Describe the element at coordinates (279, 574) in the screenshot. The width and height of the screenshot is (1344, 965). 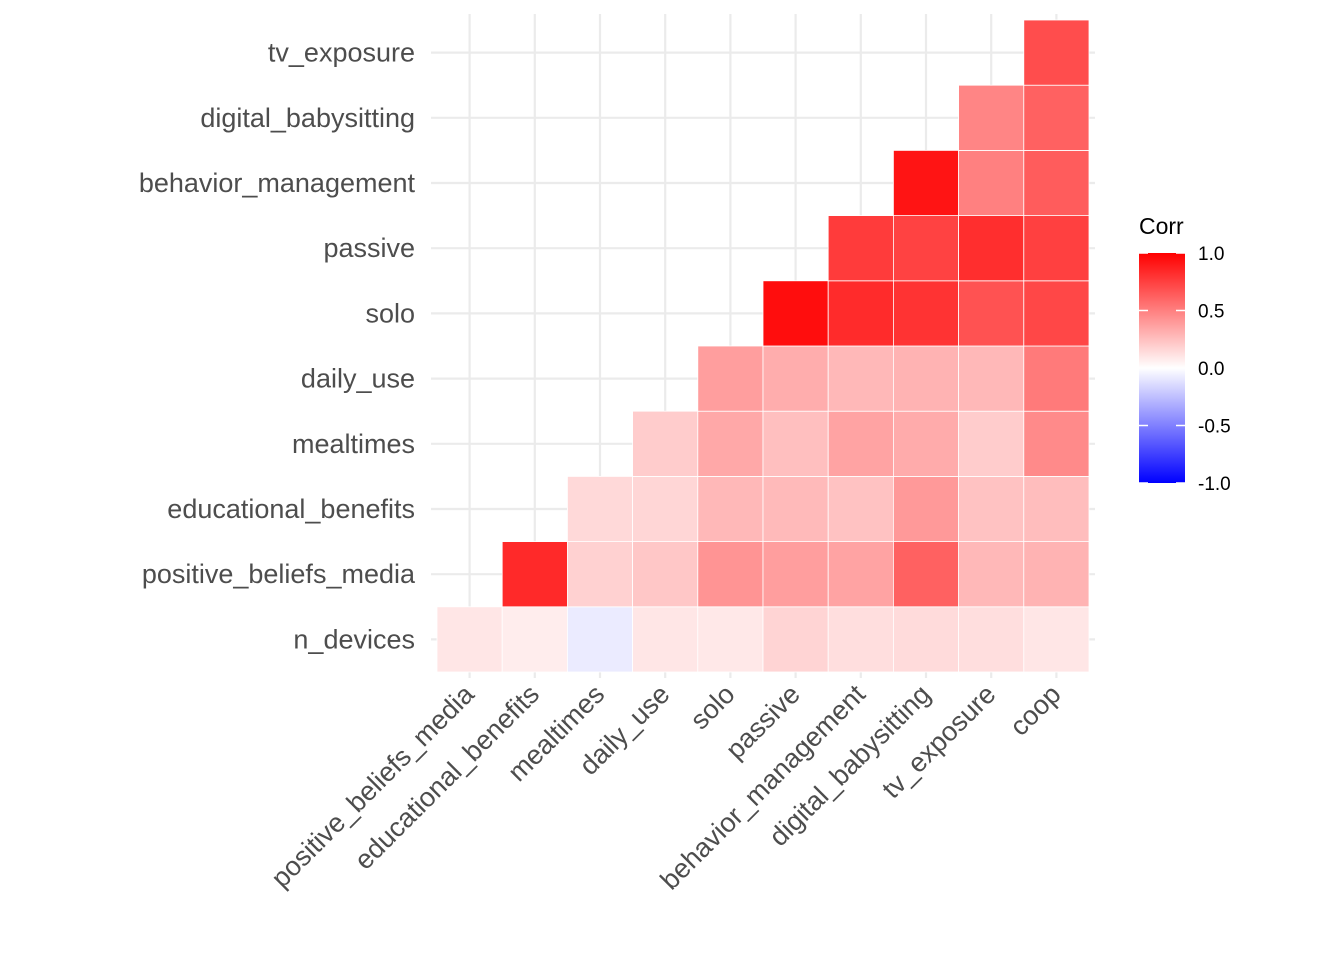
I see `y-tick-label: positive_beliefs_media` at that location.